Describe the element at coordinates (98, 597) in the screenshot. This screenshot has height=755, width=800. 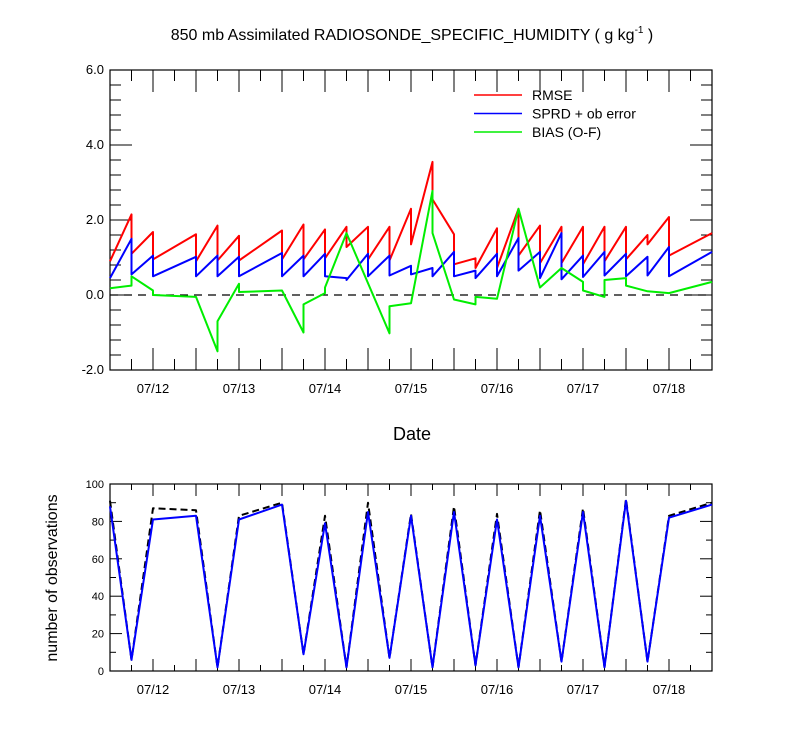
I see `y-tick-label: 40` at that location.